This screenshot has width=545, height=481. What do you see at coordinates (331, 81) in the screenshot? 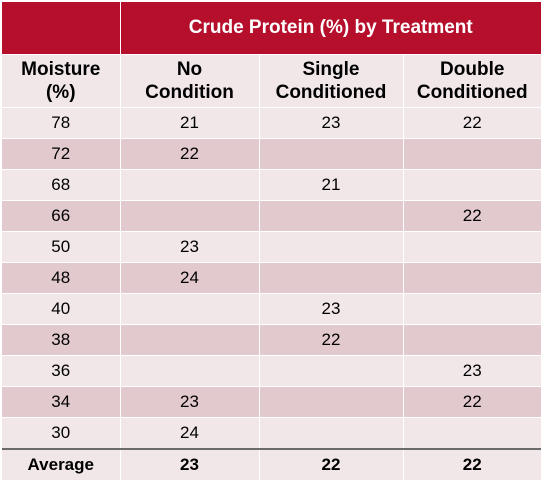
I see `column-header-single-conditioned: Single Conditioned` at bounding box center [331, 81].